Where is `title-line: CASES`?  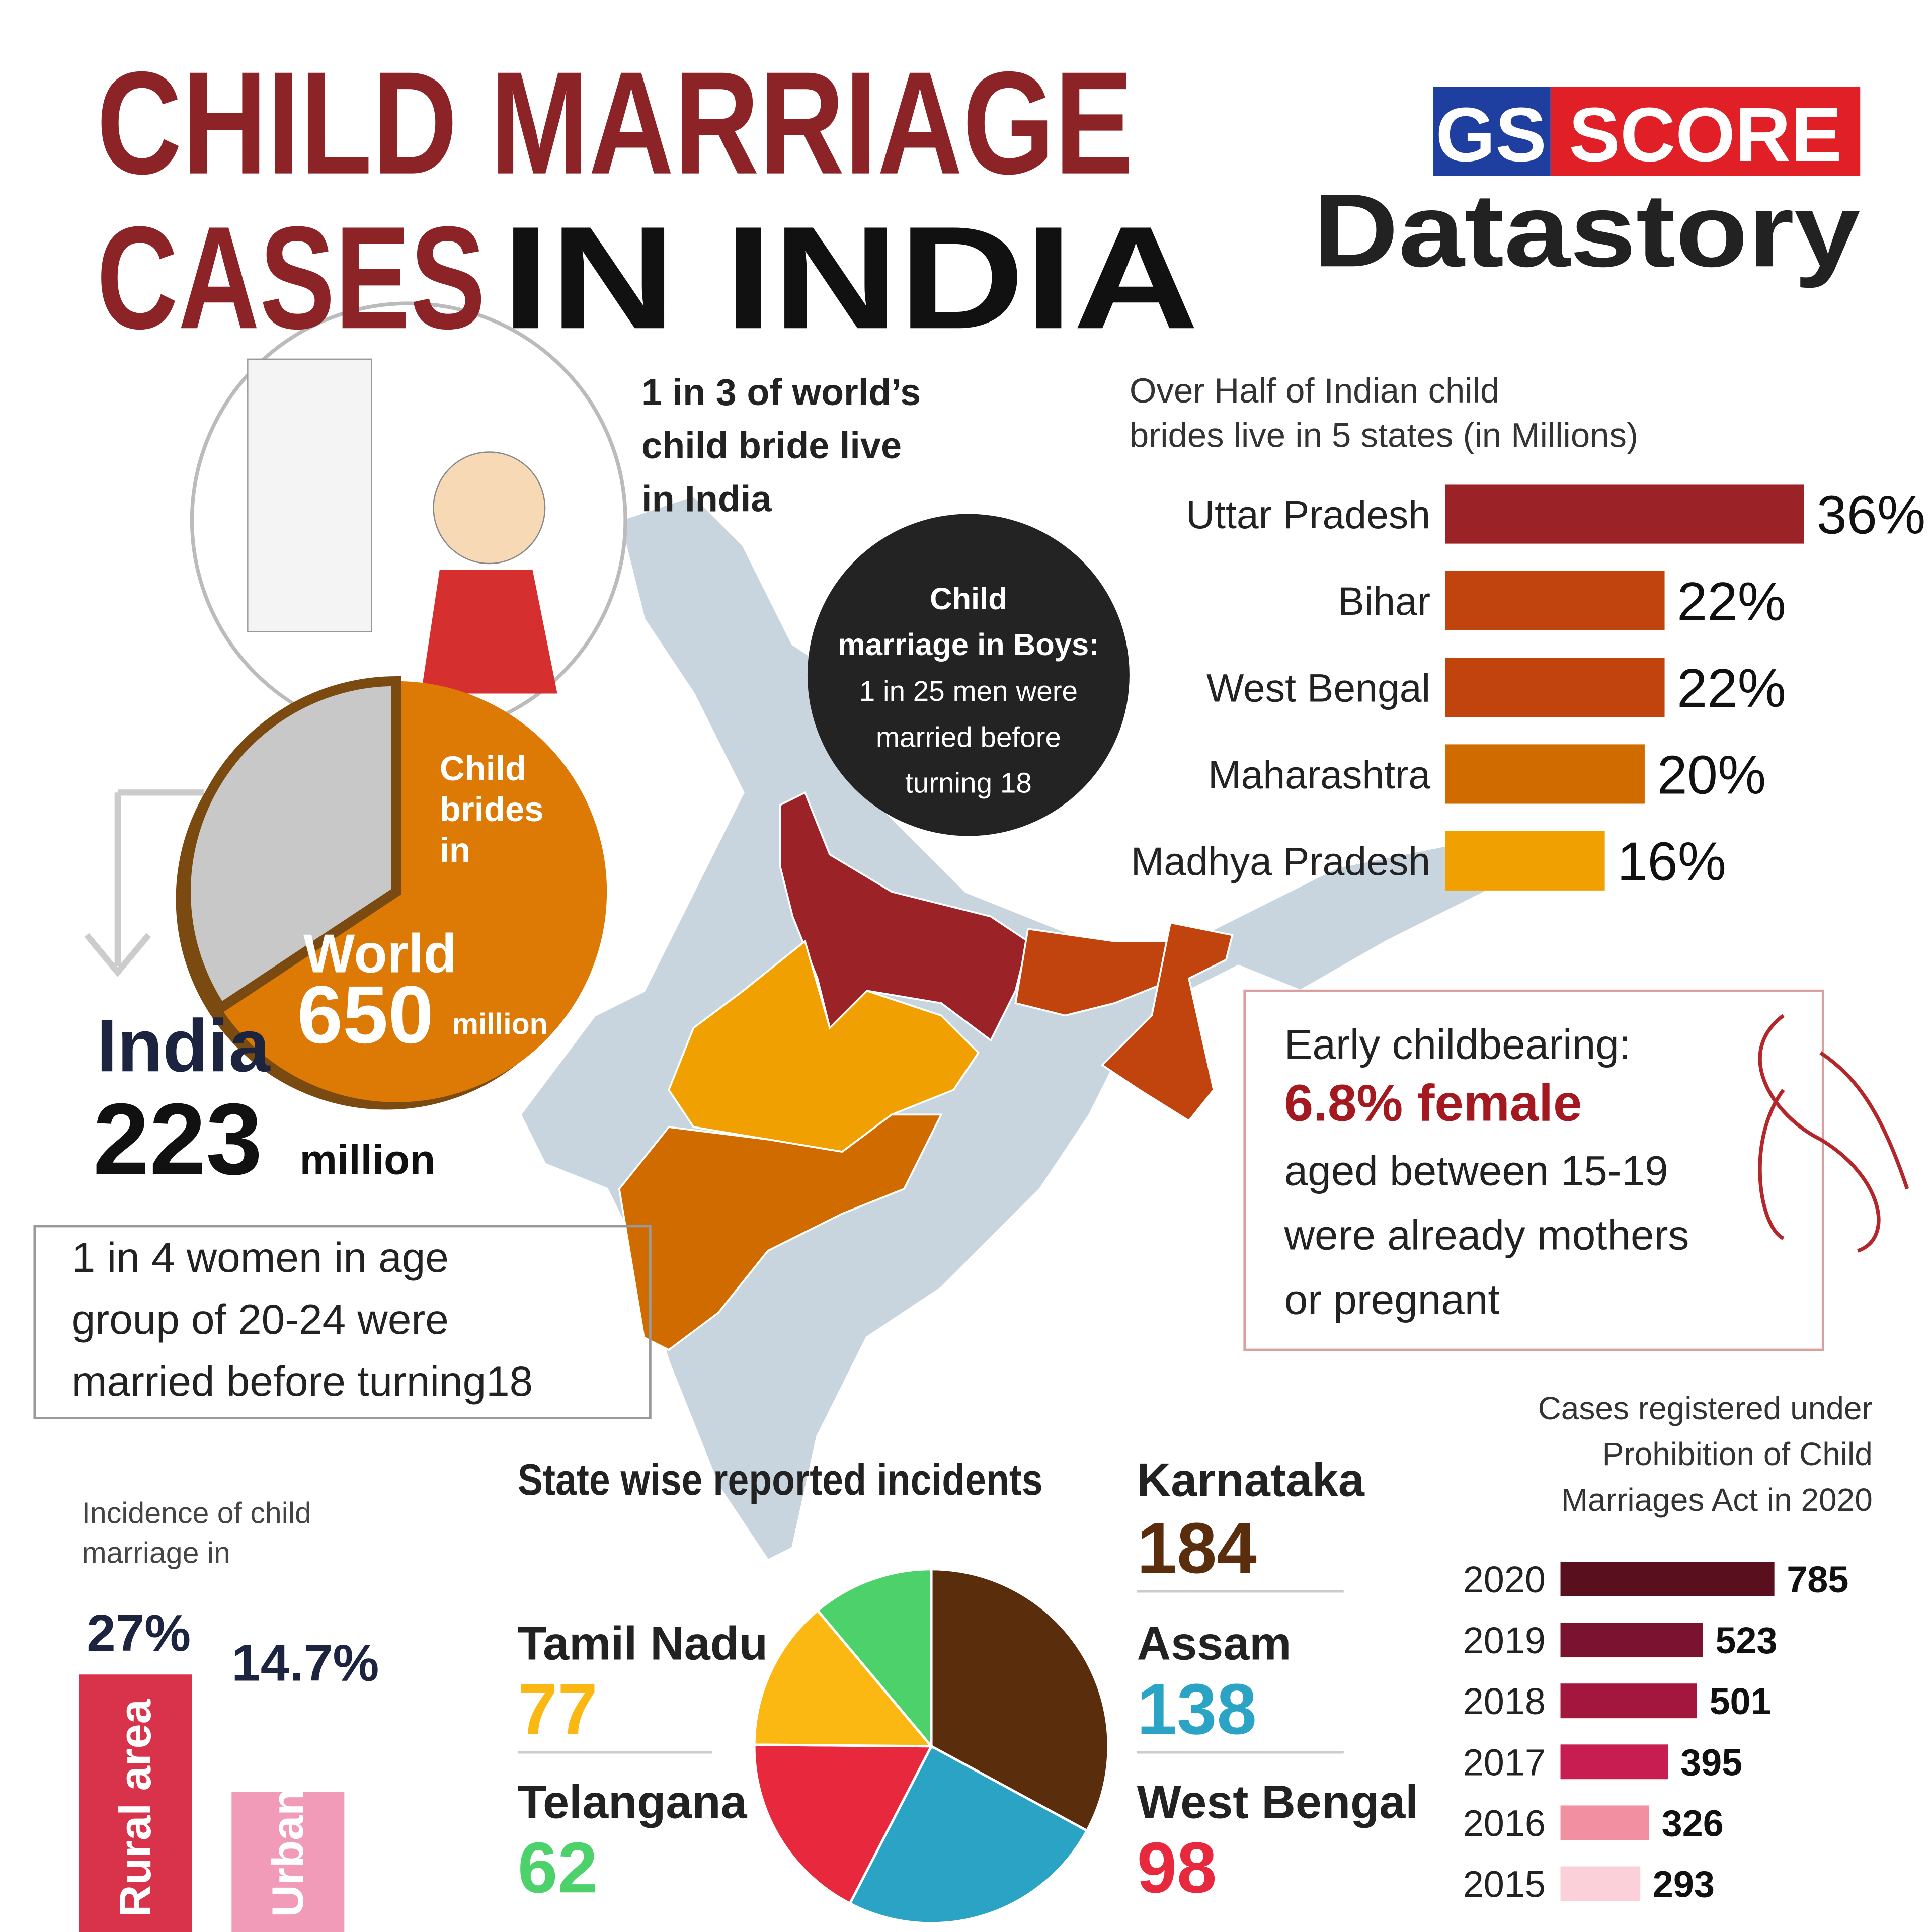
title-line: CASES is located at coordinates (291, 277).